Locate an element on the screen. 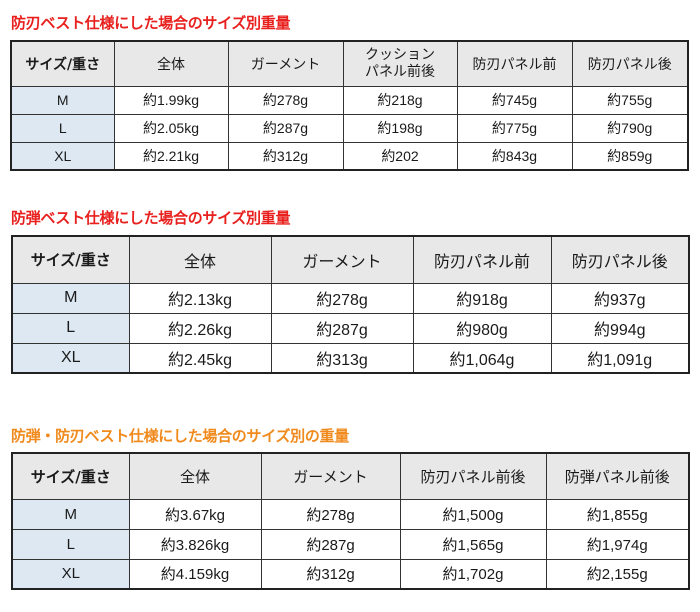  table-cell: 約1,855g is located at coordinates (617, 514).